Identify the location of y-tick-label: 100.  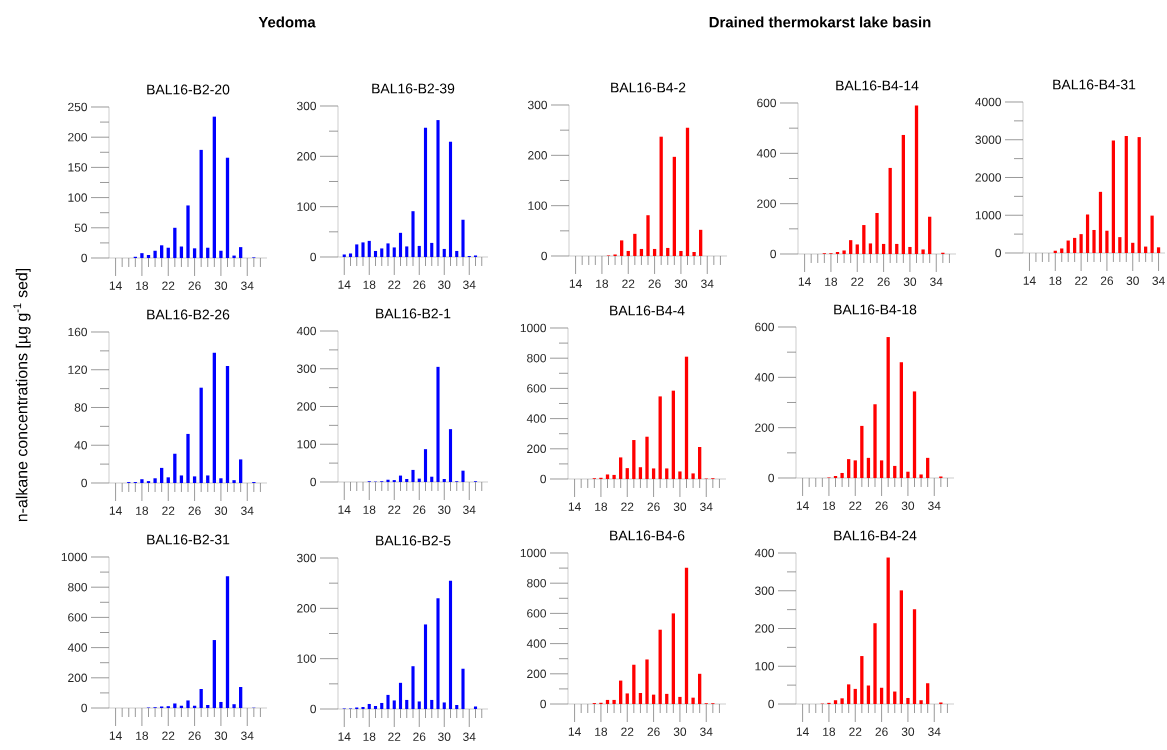
(765, 666).